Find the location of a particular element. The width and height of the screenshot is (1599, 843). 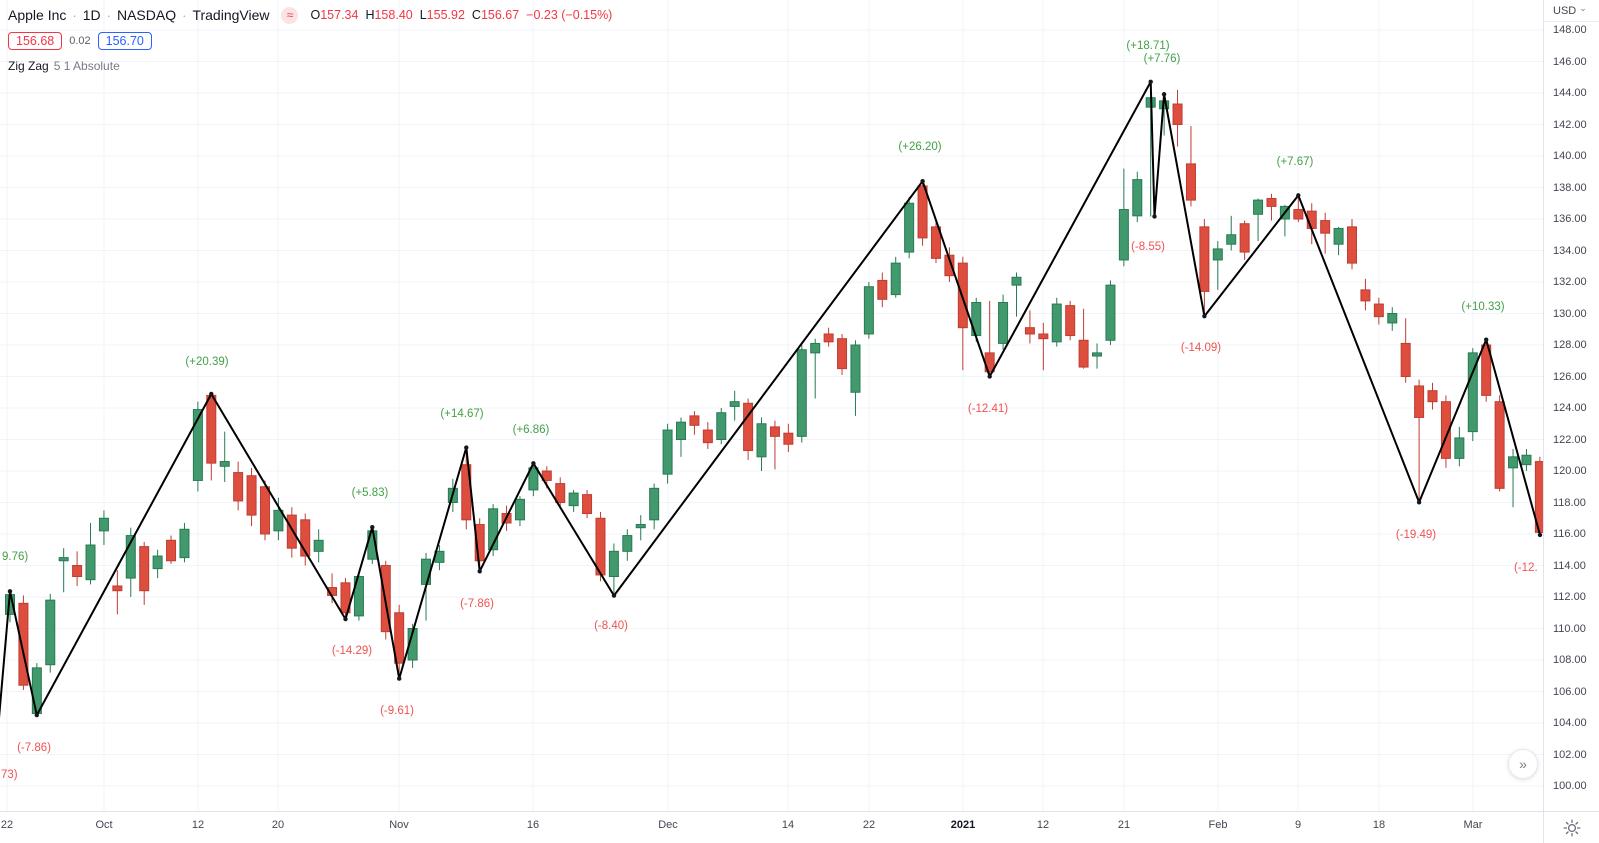

price-tick-label: 130.00 is located at coordinates (1570, 313).